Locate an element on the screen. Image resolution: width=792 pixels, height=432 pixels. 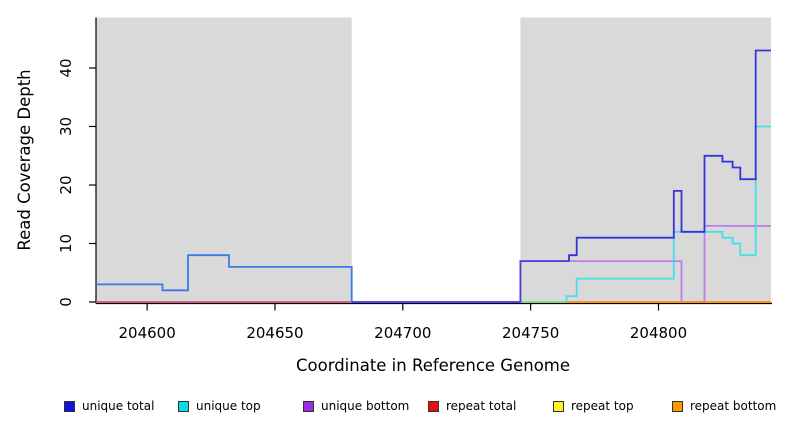
x-tick-label: 204800 is located at coordinates (658, 333).